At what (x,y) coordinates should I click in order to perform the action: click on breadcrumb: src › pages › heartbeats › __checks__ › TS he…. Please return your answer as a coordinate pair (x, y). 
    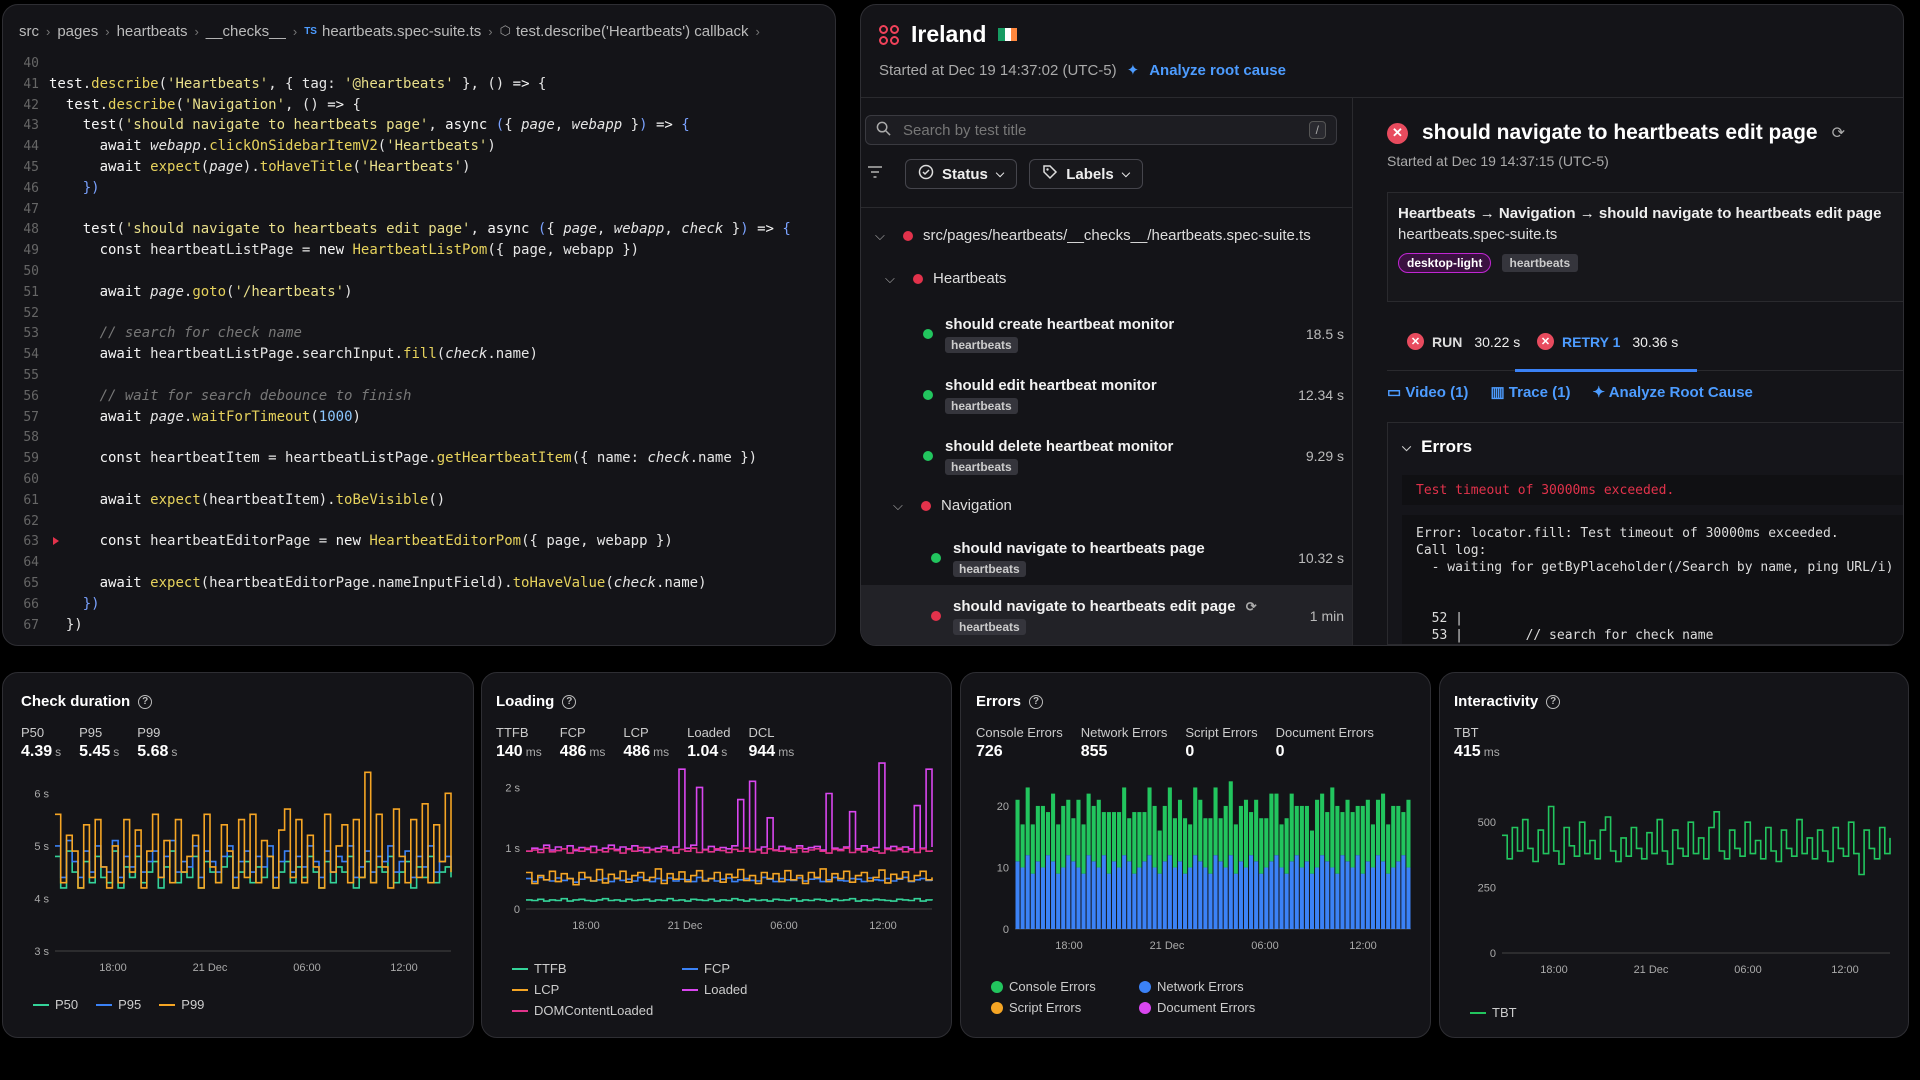
    Looking at the image, I should click on (419, 31).